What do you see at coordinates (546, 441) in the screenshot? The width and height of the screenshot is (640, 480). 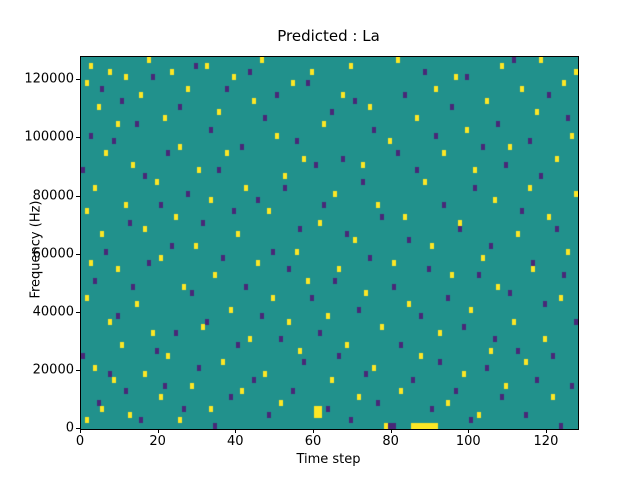 I see `x-tick-label: 120` at bounding box center [546, 441].